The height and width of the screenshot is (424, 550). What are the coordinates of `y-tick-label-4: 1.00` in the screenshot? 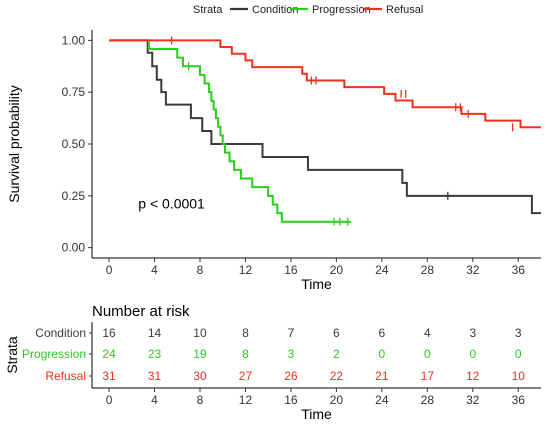 It's located at (74, 40).